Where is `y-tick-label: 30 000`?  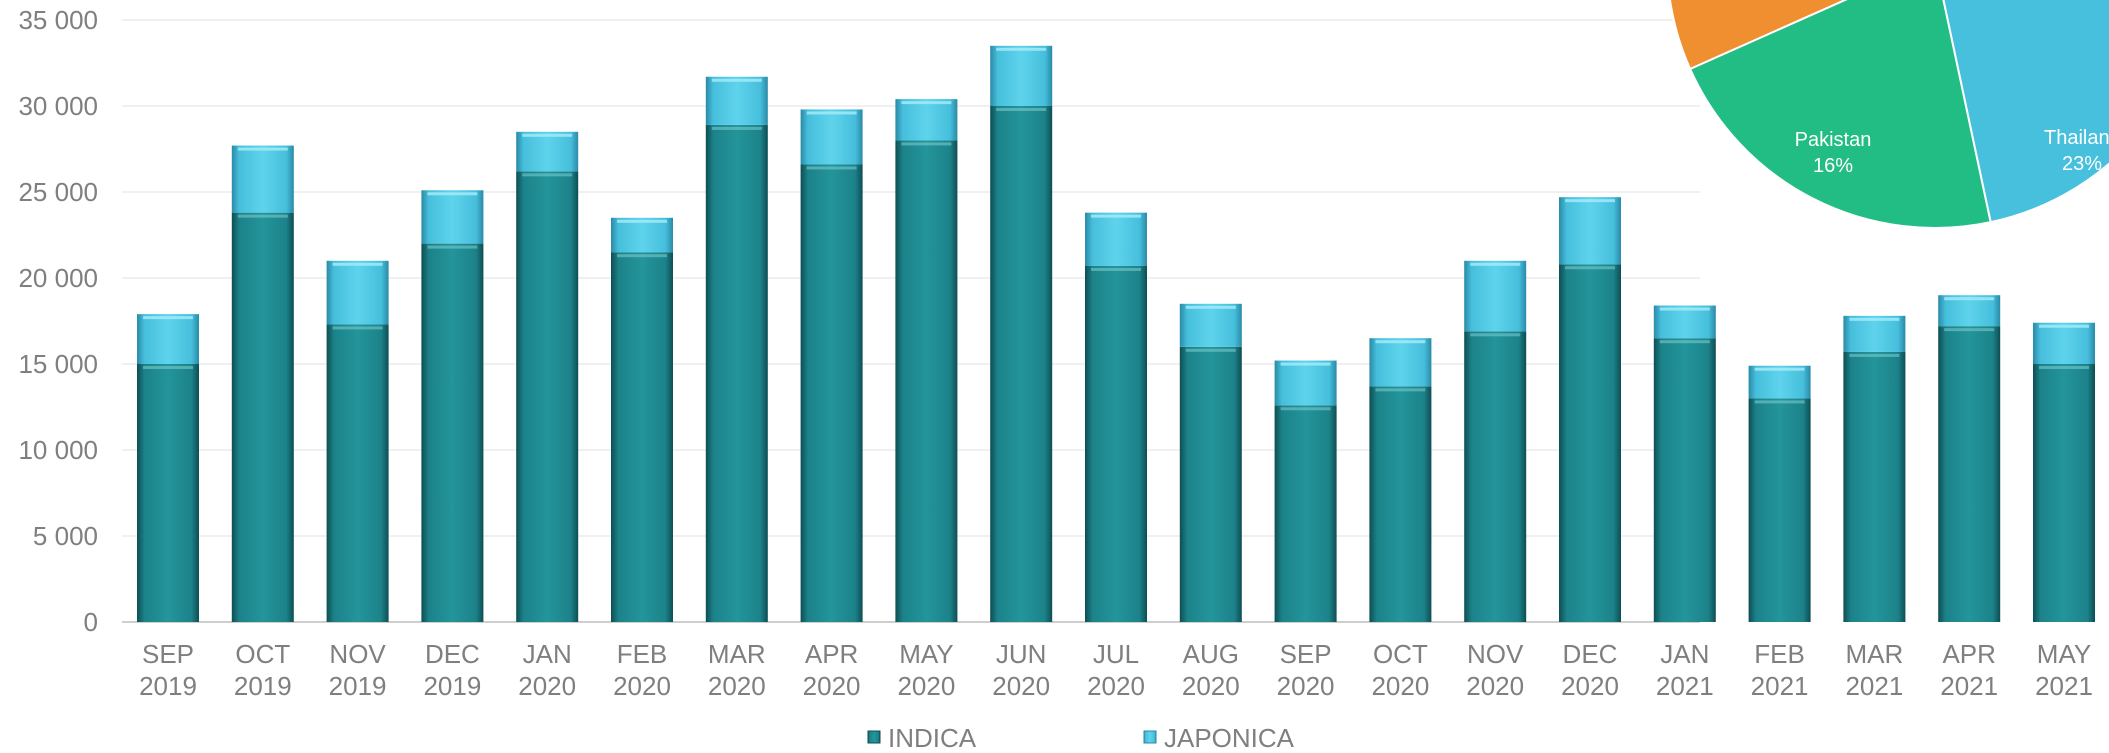 y-tick-label: 30 000 is located at coordinates (58, 106).